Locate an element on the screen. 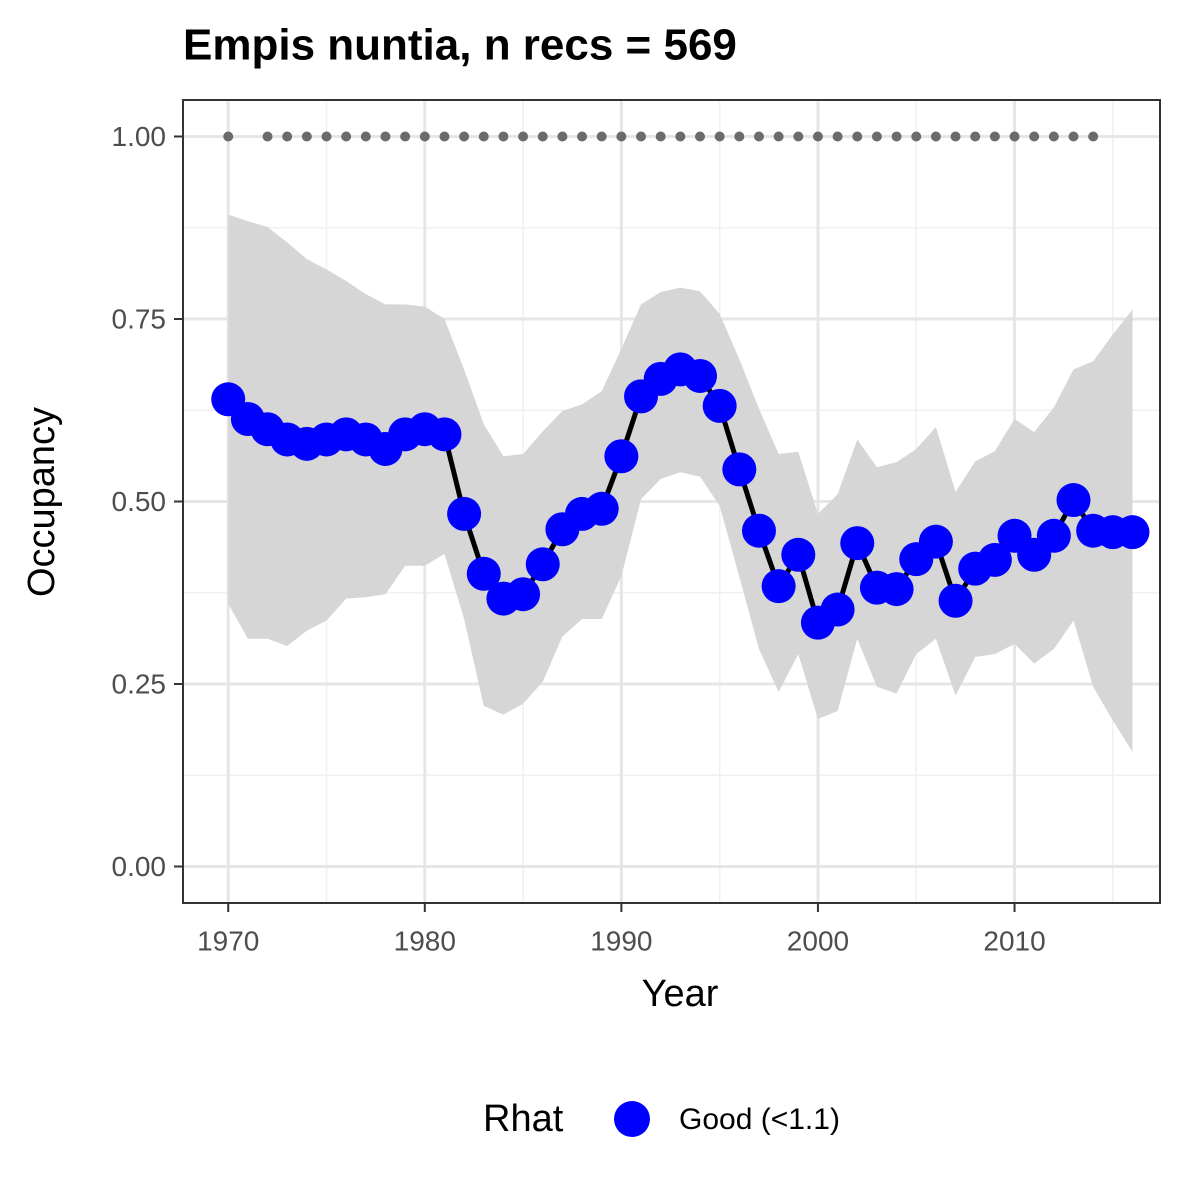 This screenshot has height=1200, width=1200. x-tick-label: 1990 is located at coordinates (621, 940).